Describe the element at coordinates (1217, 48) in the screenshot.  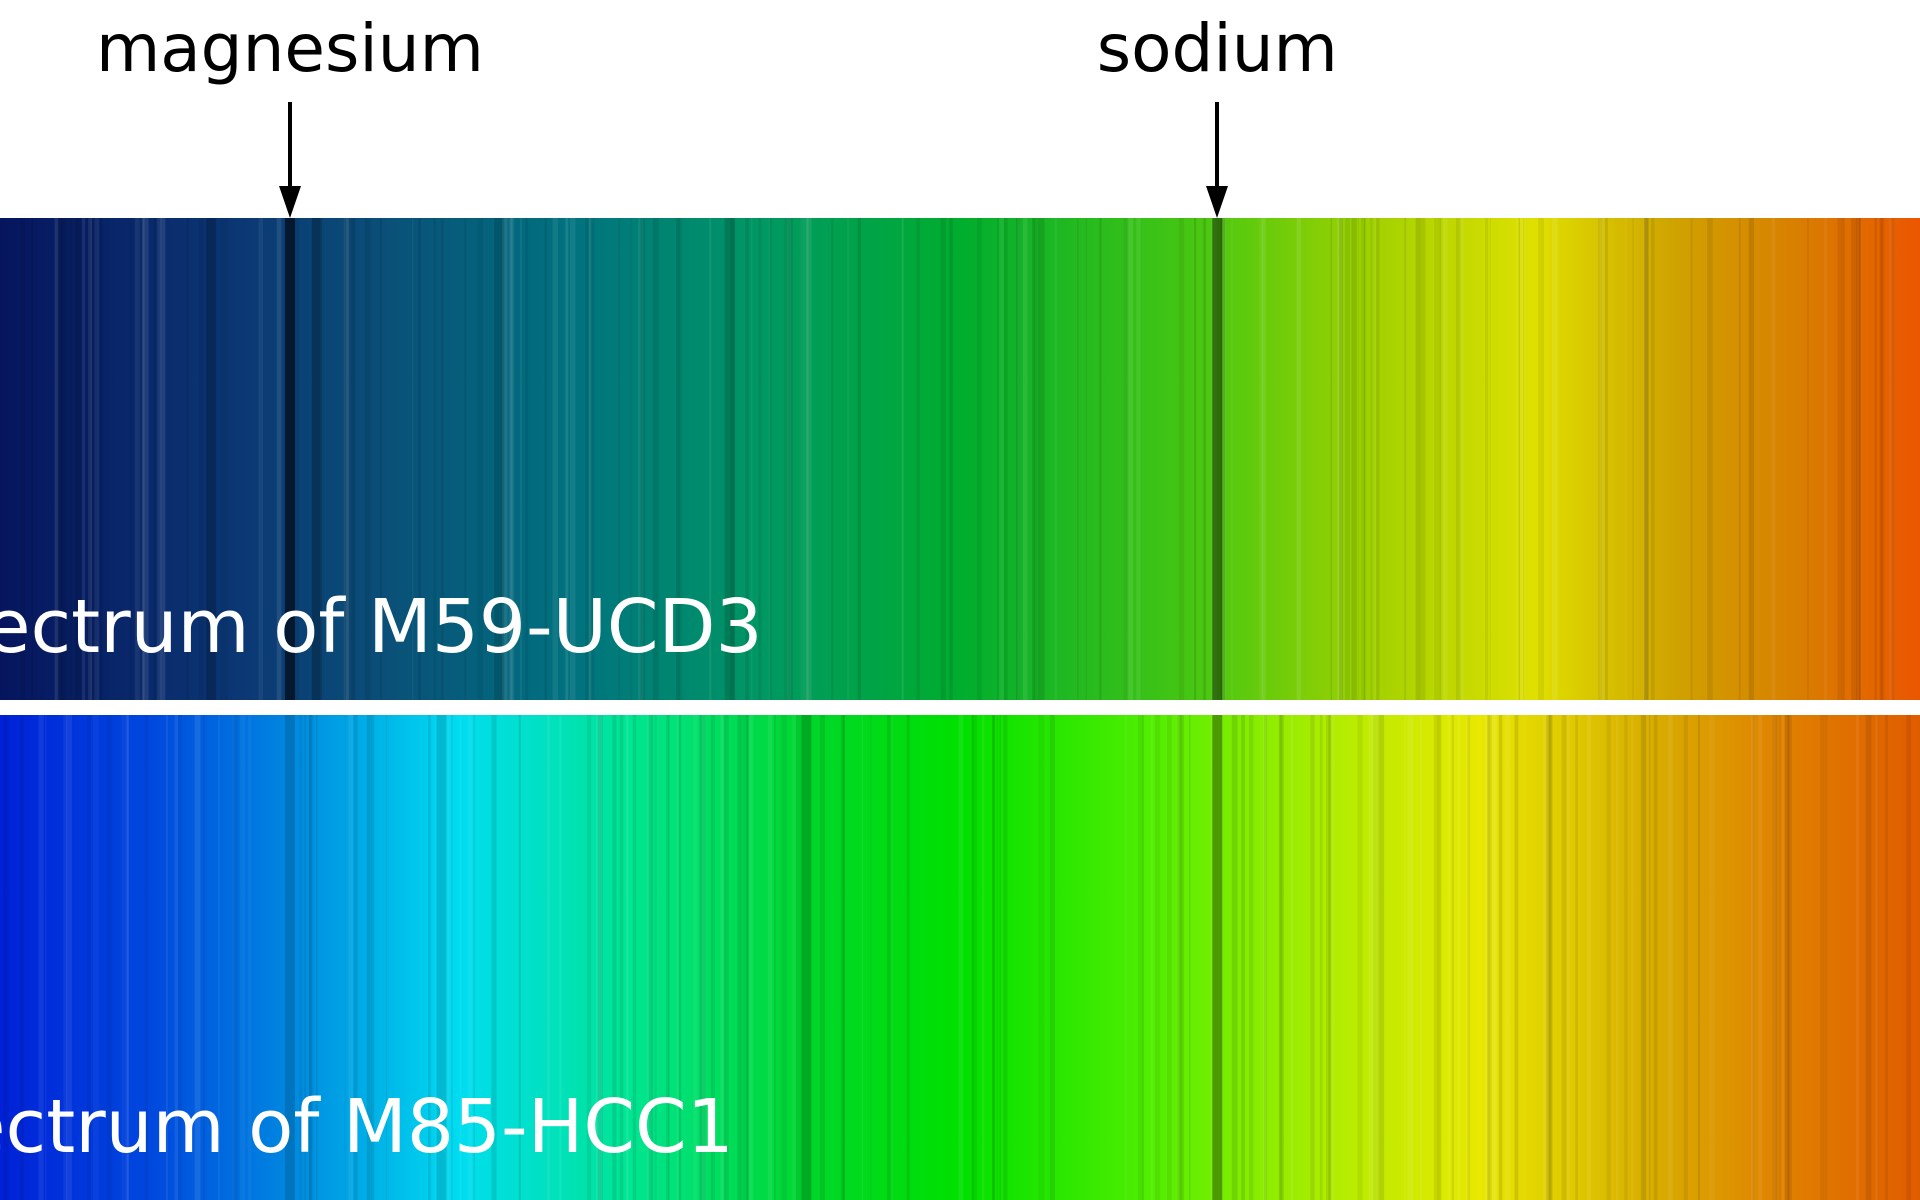
I see `sodium-label: sodium` at that location.